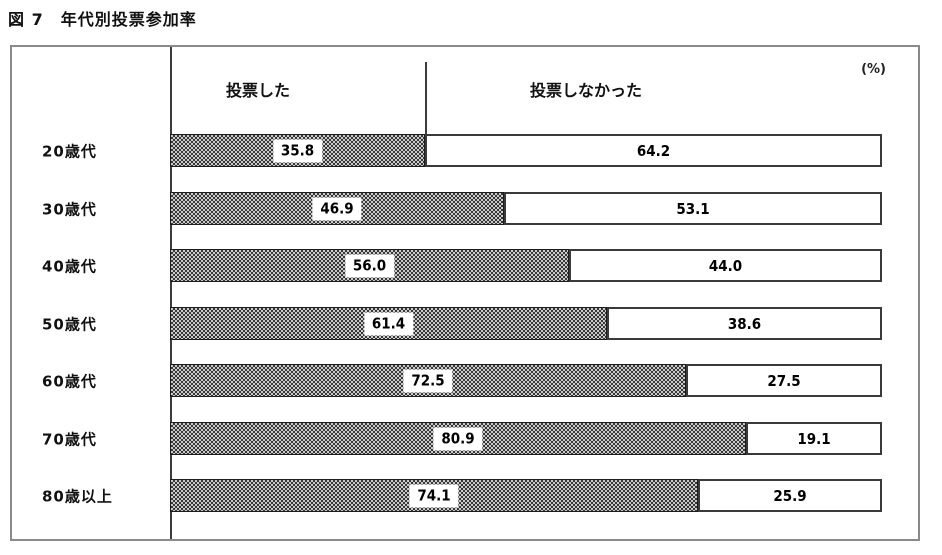 The width and height of the screenshot is (942, 555). I want to click on bar-row: 40歳代 56.0 44.0, so click(465, 265).